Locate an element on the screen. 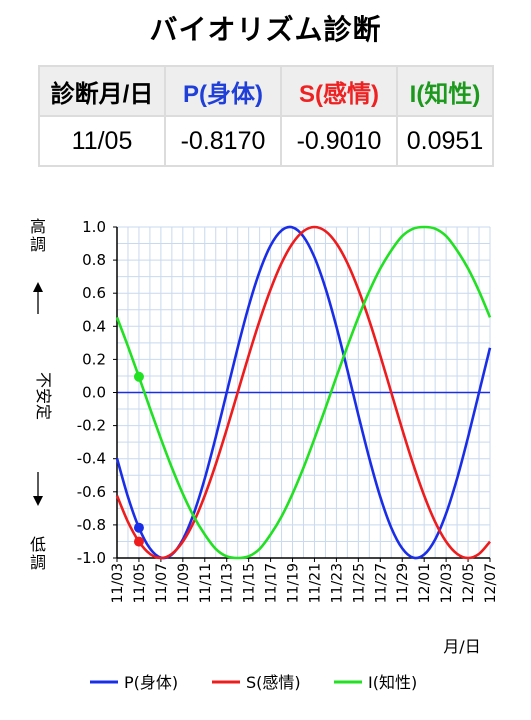 The width and height of the screenshot is (531, 720). arrow-up-icon is located at coordinates (38, 287).